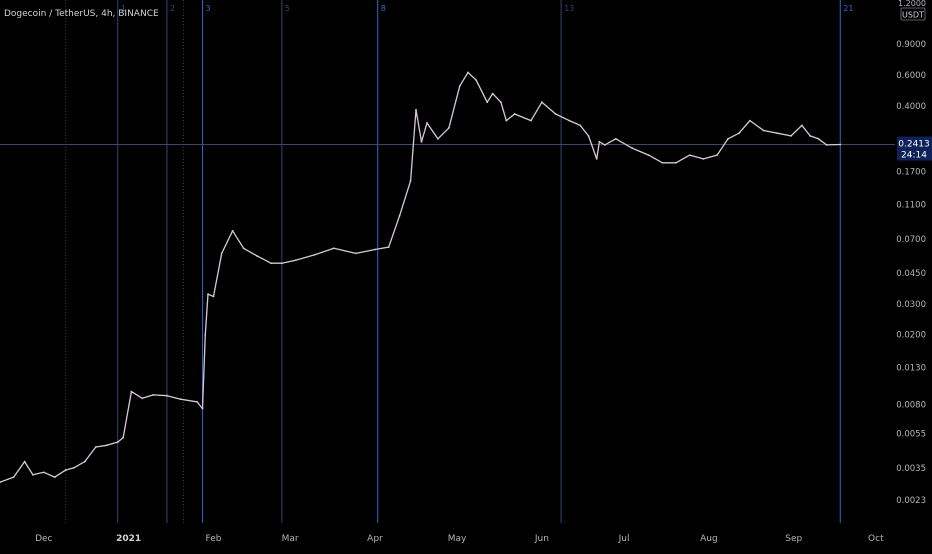  I want to click on y-tick-label: 0.1100, so click(911, 206).